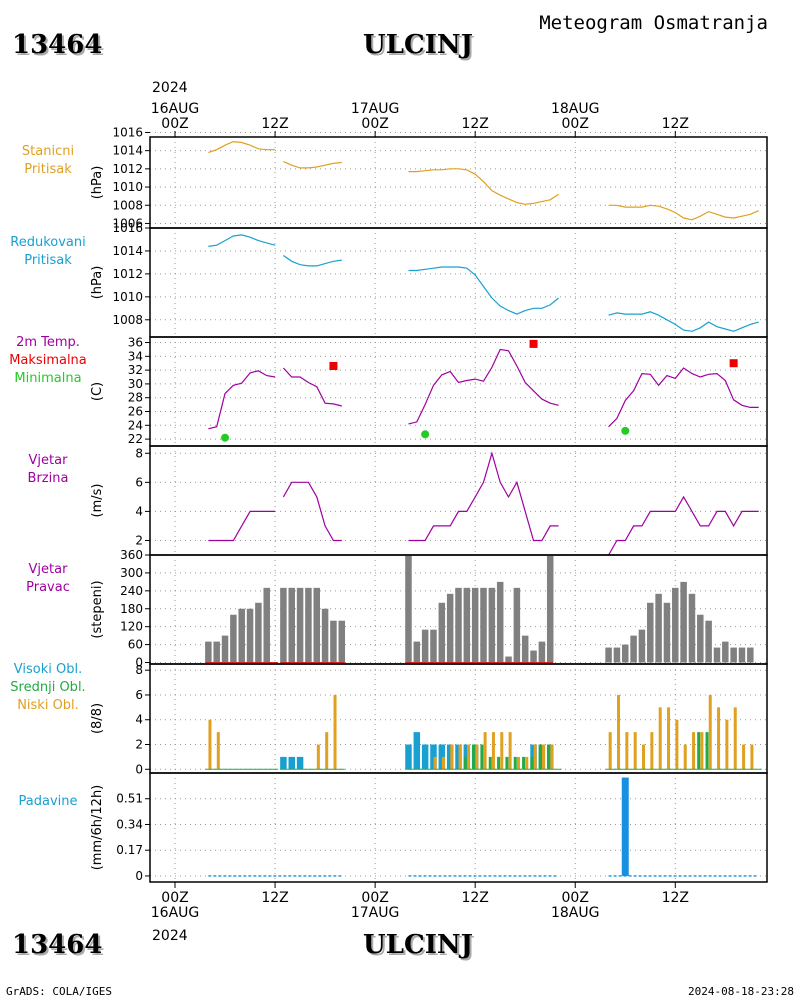  I want to click on time-label-top-5-0: 12Z, so click(675, 124).